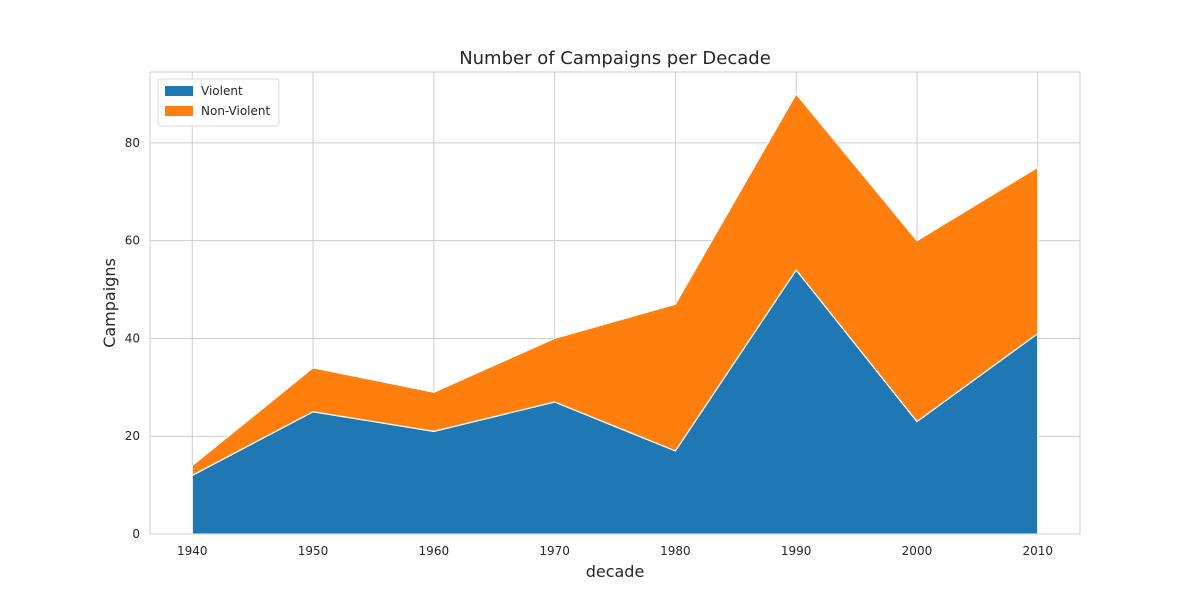 The image size is (1200, 600). I want to click on x-axis-ticks: 1940 1950 1960 1970 1980 1990 2000 2010, so click(615, 551).